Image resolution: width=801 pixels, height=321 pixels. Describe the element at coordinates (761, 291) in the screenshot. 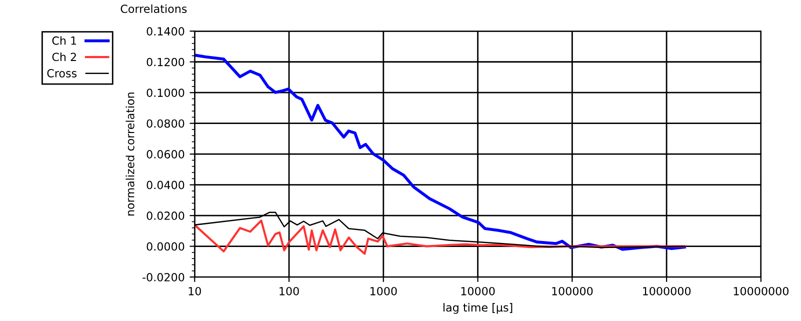

I see `x-tick-label: 10000000` at that location.